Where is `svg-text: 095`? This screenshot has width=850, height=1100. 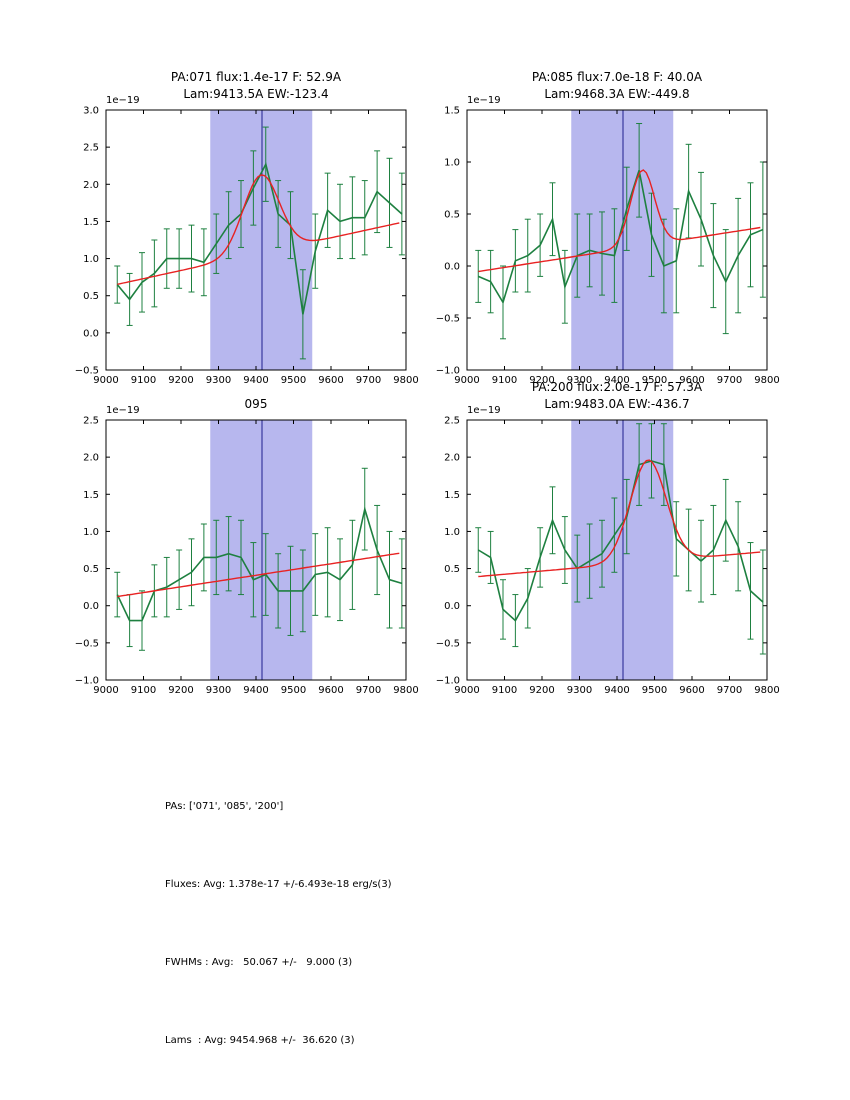
svg-text: 095 is located at coordinates (256, 404).